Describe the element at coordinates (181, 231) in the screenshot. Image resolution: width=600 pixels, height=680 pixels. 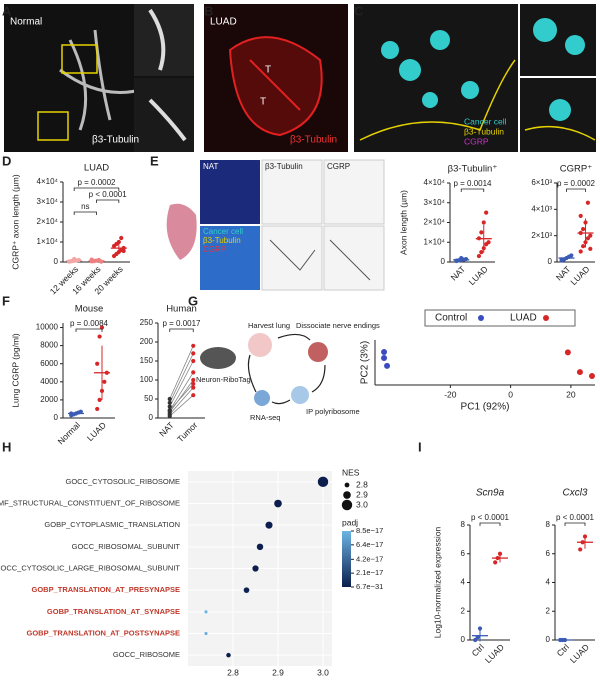
I see `lung-icon` at that location.